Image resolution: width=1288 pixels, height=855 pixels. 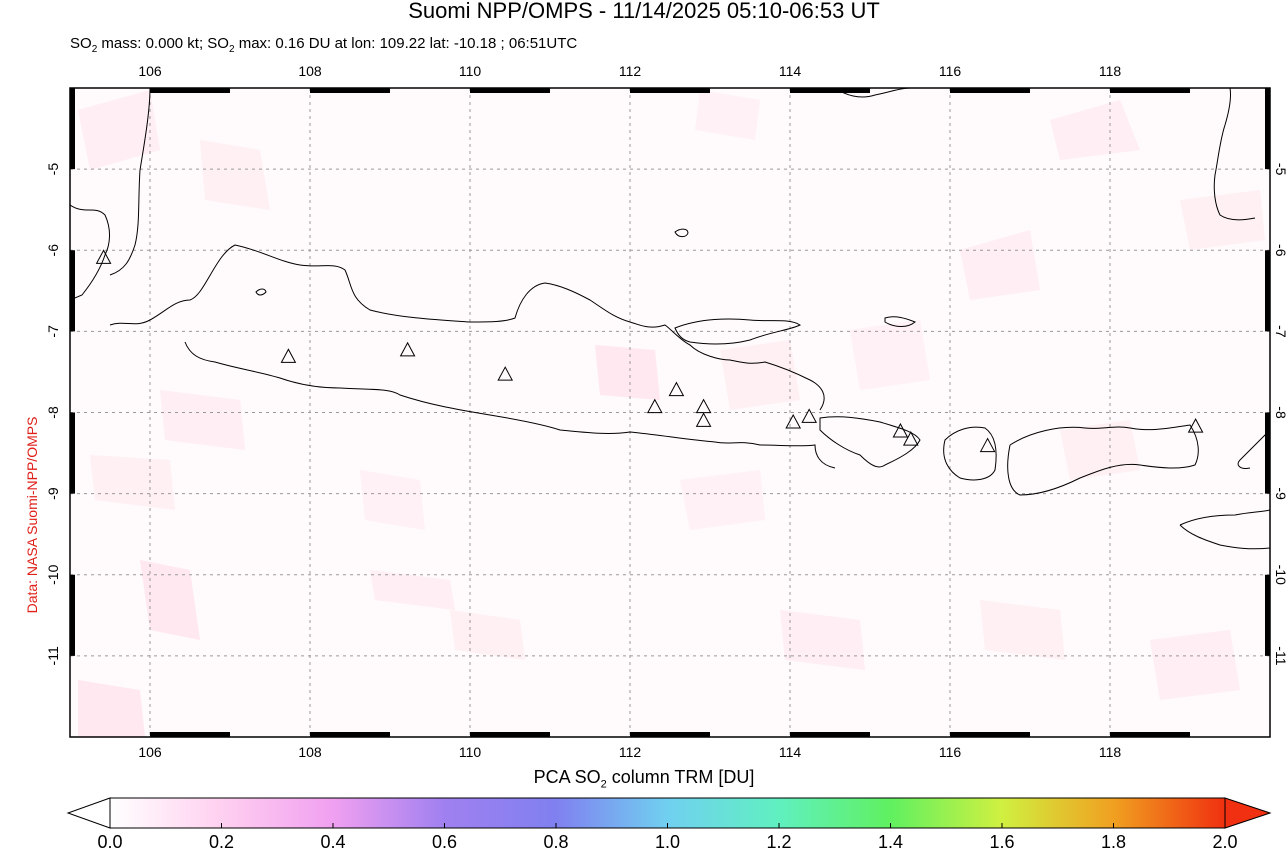 I want to click on lat-tick-label-right: -9, so click(x=1280, y=493).